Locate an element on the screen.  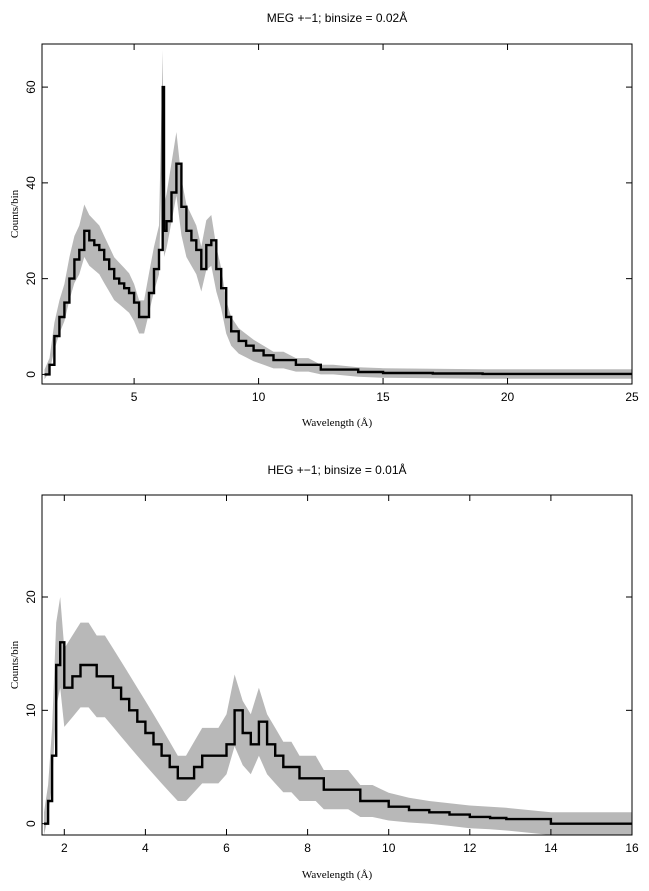
x-tick-label: 8 is located at coordinates (307, 848).